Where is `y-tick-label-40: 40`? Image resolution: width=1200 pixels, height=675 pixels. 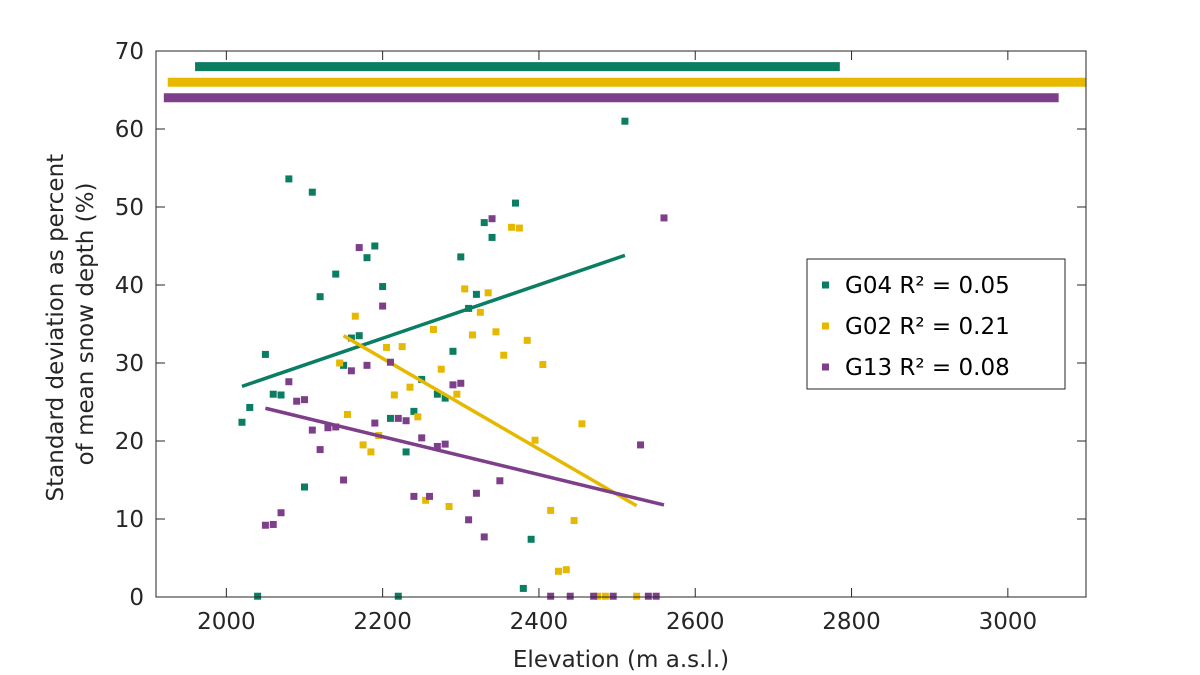 y-tick-label-40: 40 is located at coordinates (129, 286).